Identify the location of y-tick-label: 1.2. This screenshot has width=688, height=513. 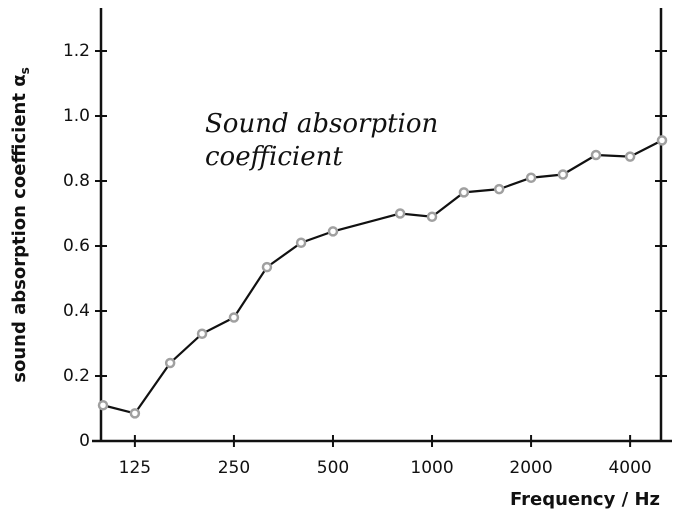
(76, 51).